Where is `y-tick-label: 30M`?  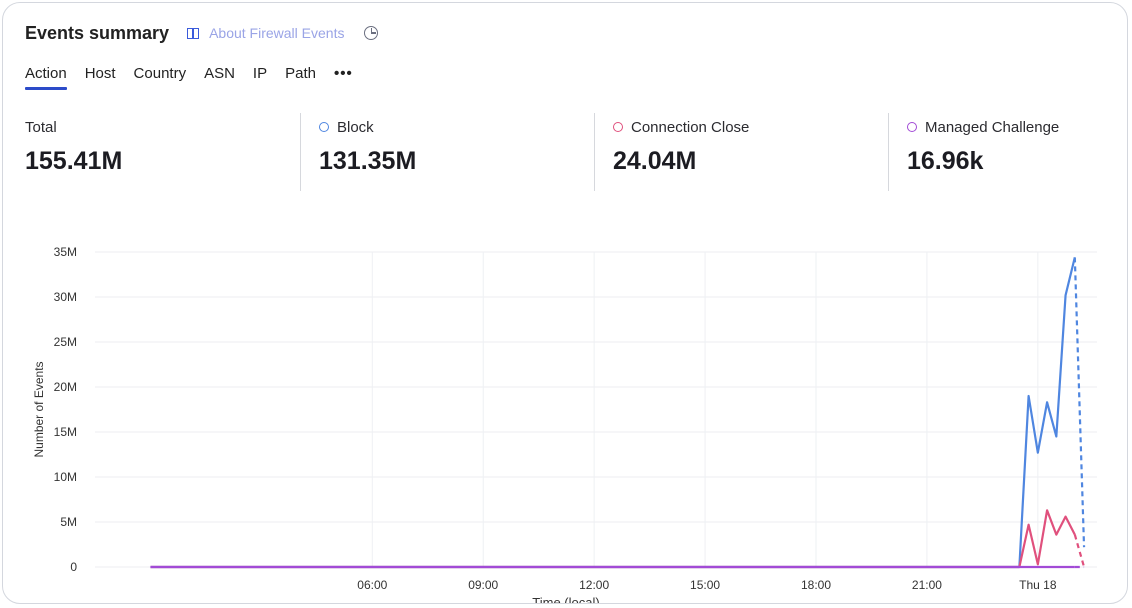
y-tick-label: 30M is located at coordinates (65, 297).